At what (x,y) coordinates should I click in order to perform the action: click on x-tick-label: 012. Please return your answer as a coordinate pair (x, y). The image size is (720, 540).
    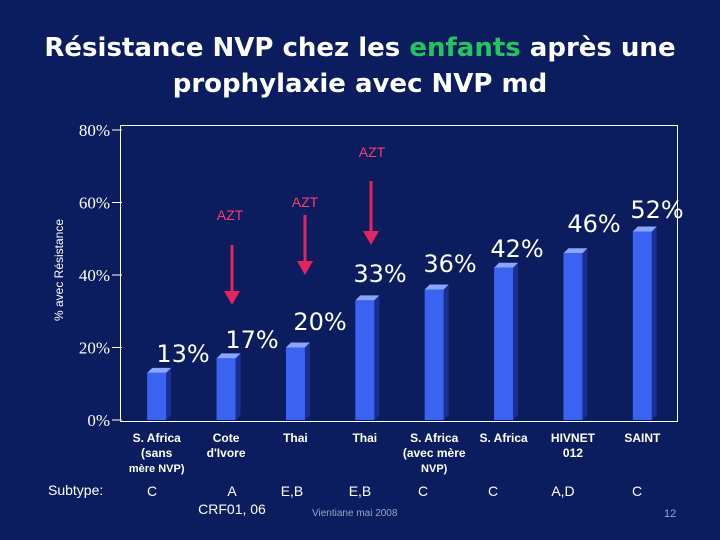
    Looking at the image, I should click on (573, 453).